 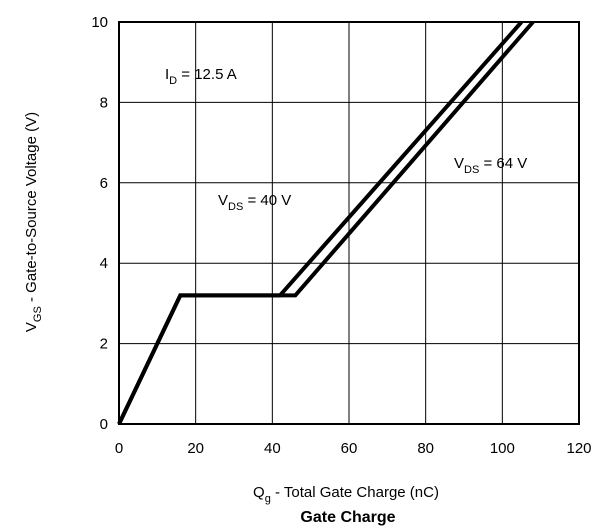 I want to click on y-tick-label: 0, so click(x=104, y=424).